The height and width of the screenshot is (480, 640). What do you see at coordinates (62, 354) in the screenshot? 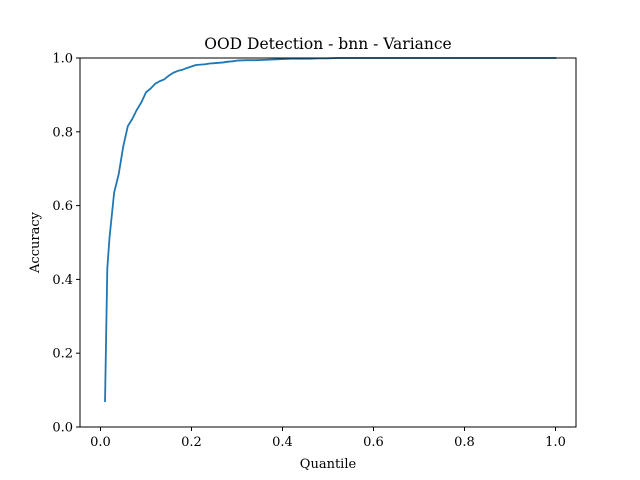
I see `y-tick-label: 0.2` at bounding box center [62, 354].